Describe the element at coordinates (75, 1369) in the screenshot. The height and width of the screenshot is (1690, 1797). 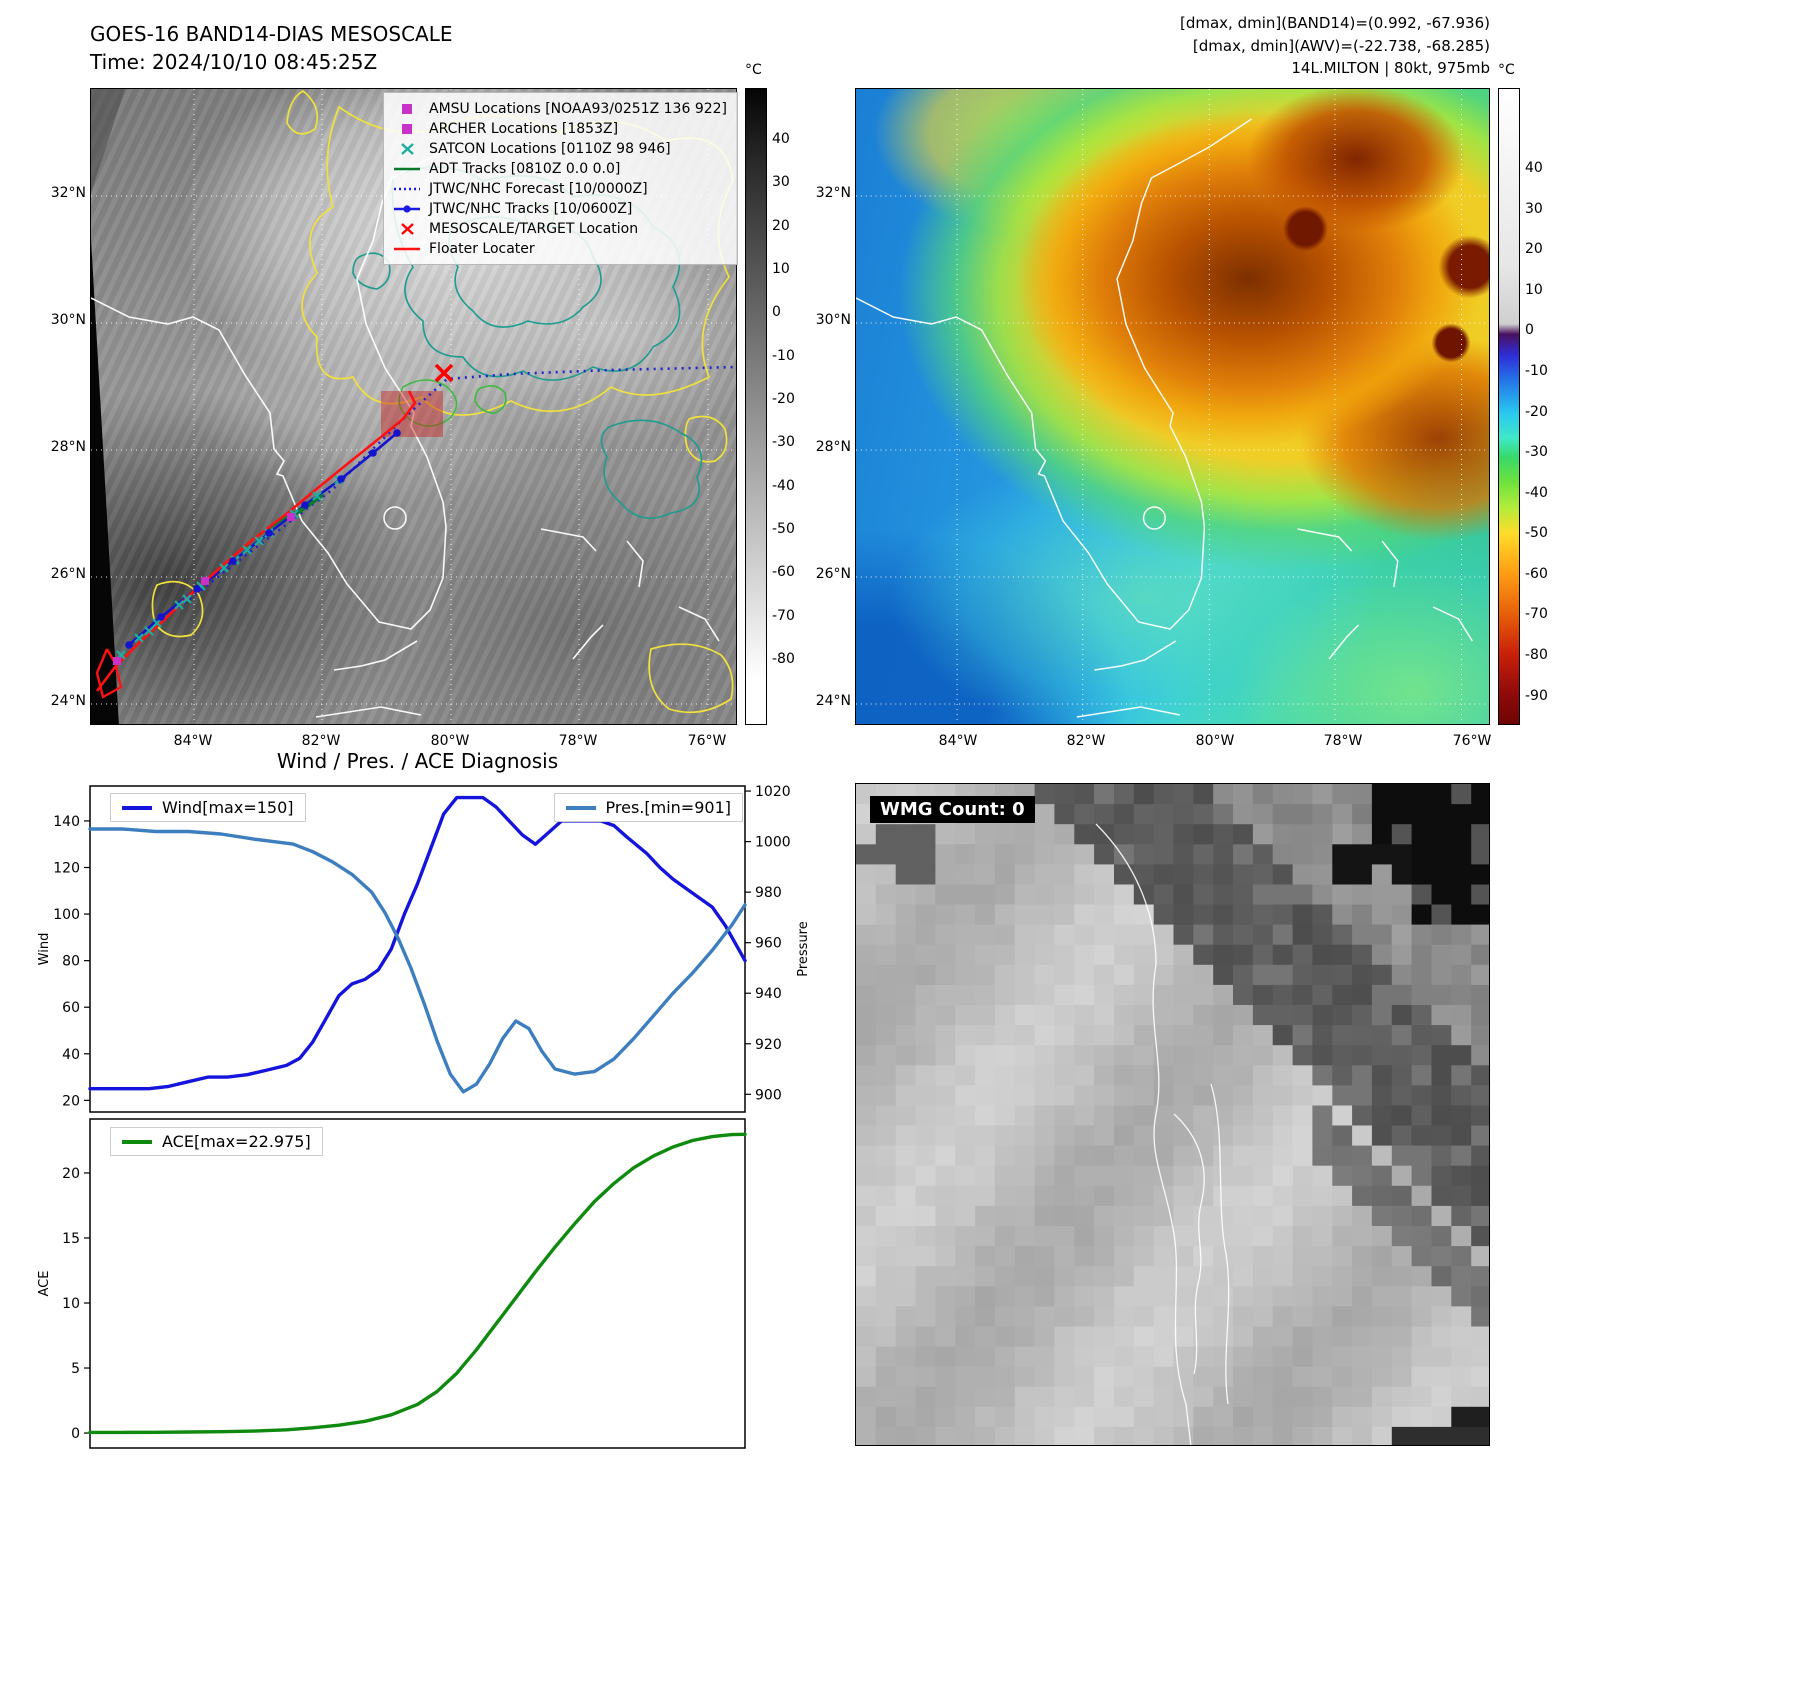
I see `y-tick: 5` at that location.